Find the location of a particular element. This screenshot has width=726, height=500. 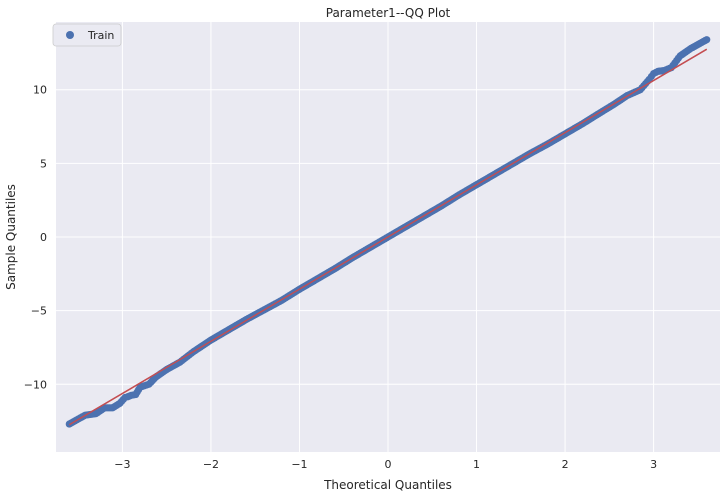

legend-label: Train is located at coordinates (100, 35).